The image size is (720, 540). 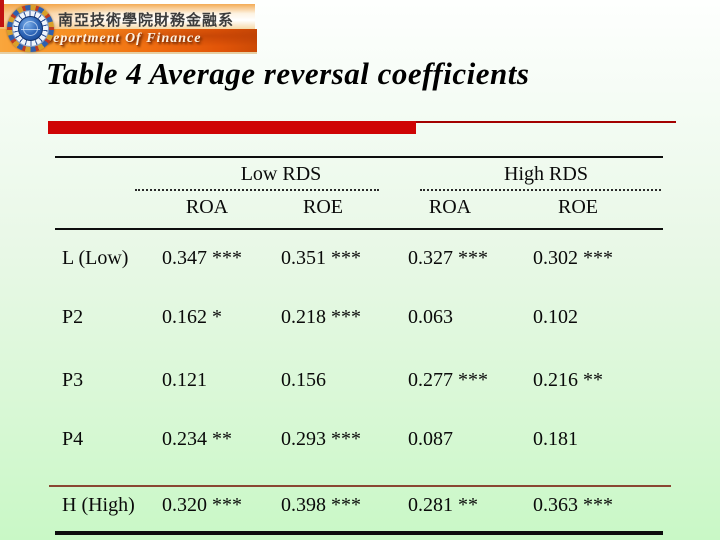 What do you see at coordinates (73, 317) in the screenshot?
I see `row-label: P2` at bounding box center [73, 317].